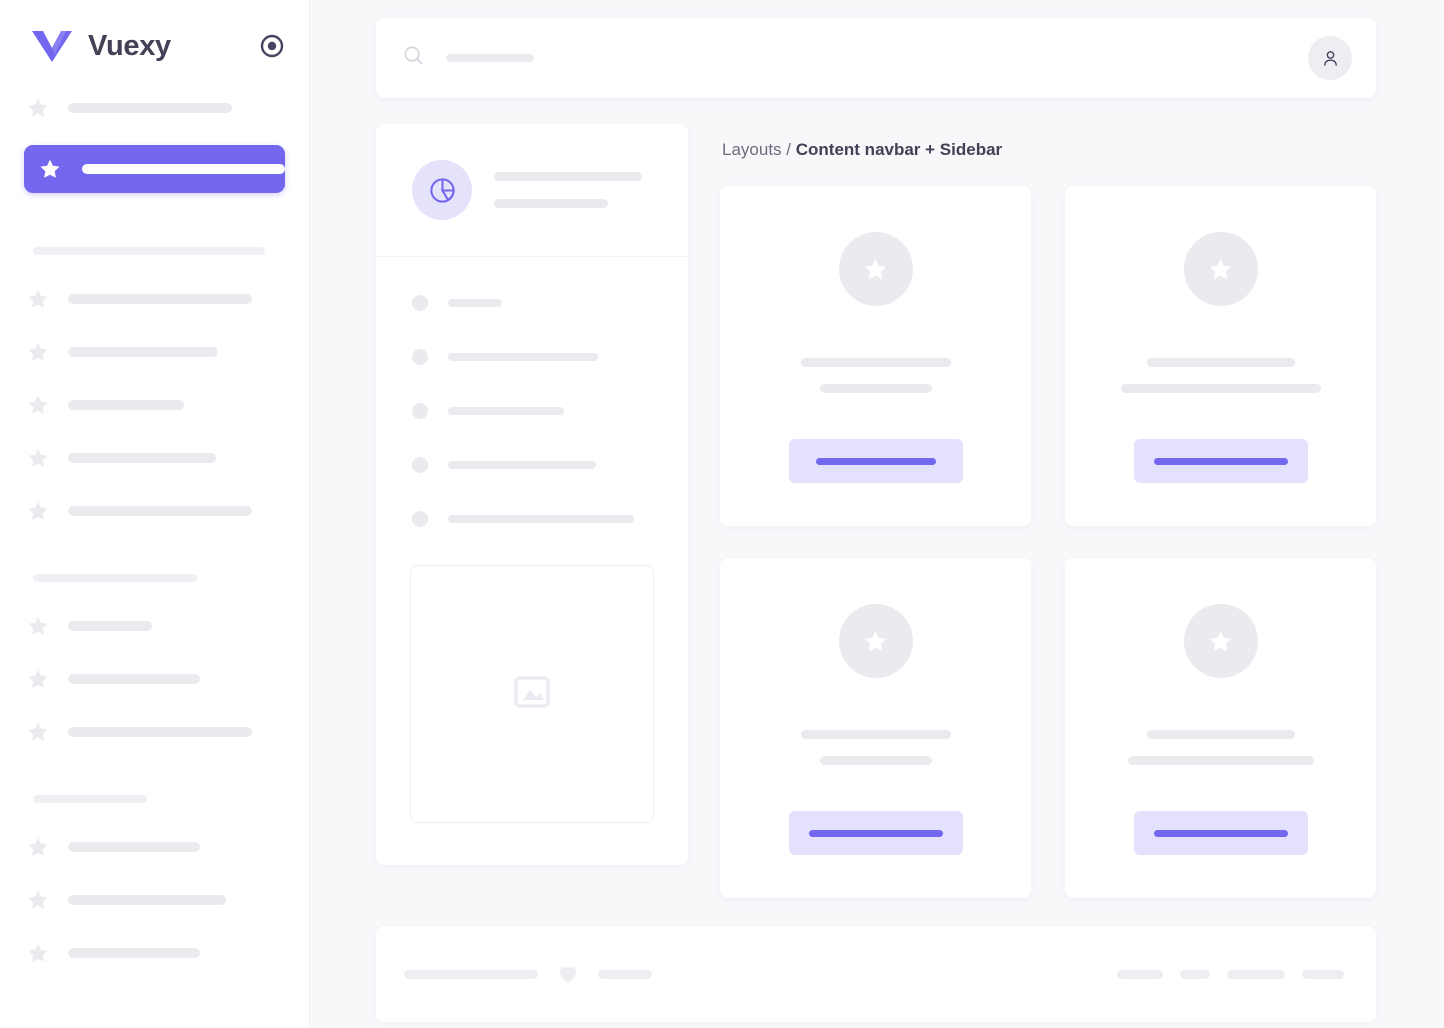  Describe the element at coordinates (154, 46) in the screenshot. I see `brand-header: Vuexy` at that location.